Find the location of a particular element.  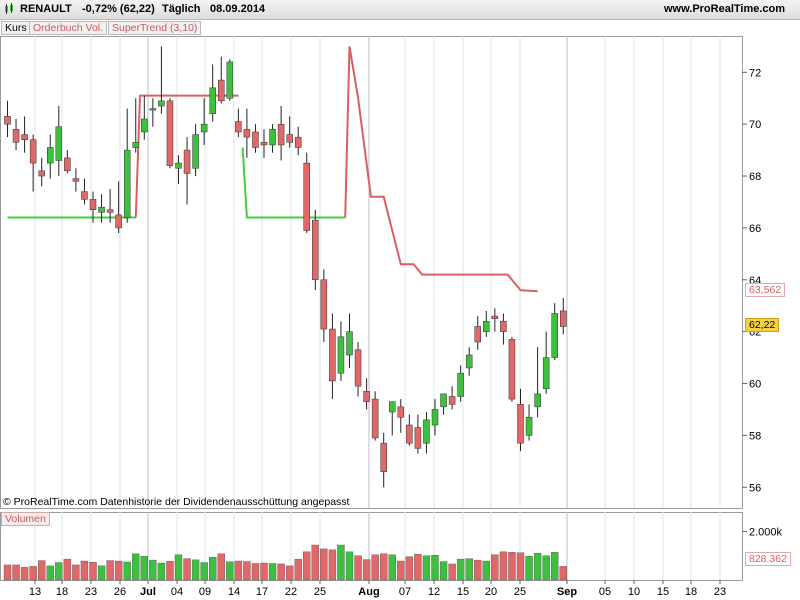

x-tick-label: 15 is located at coordinates (663, 592).